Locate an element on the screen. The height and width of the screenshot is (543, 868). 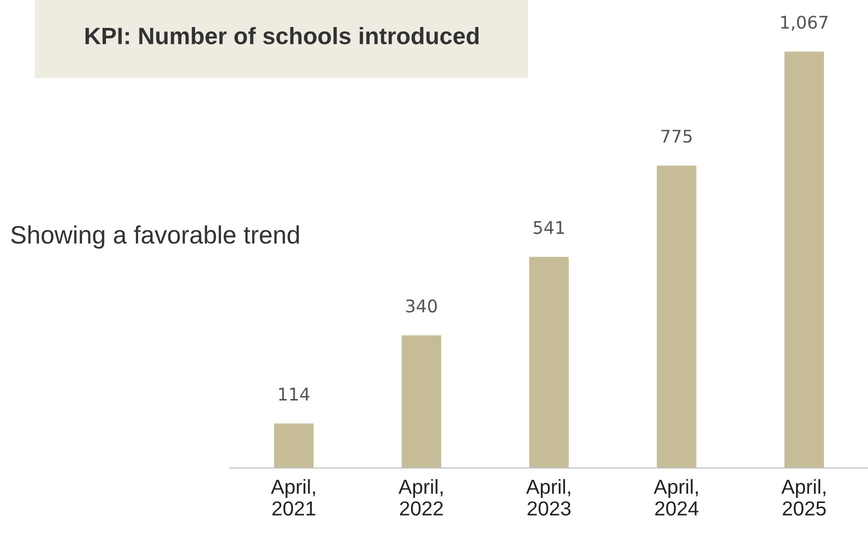
data-label: 114 is located at coordinates (294, 394).